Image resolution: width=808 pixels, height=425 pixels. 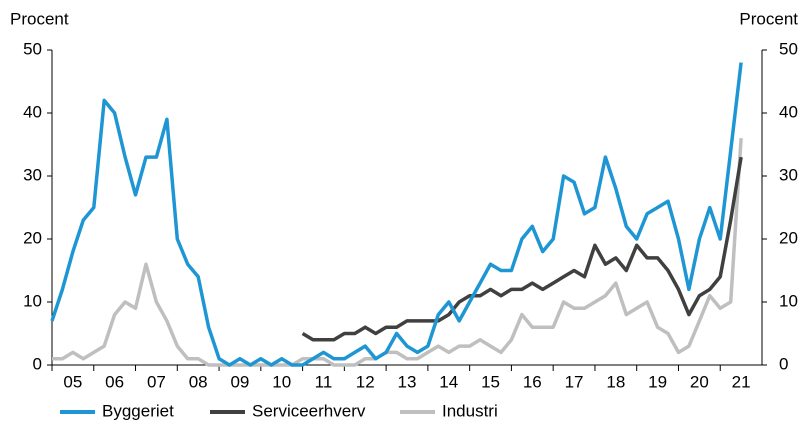 I want to click on y-tick-label: 50, so click(x=32, y=48).